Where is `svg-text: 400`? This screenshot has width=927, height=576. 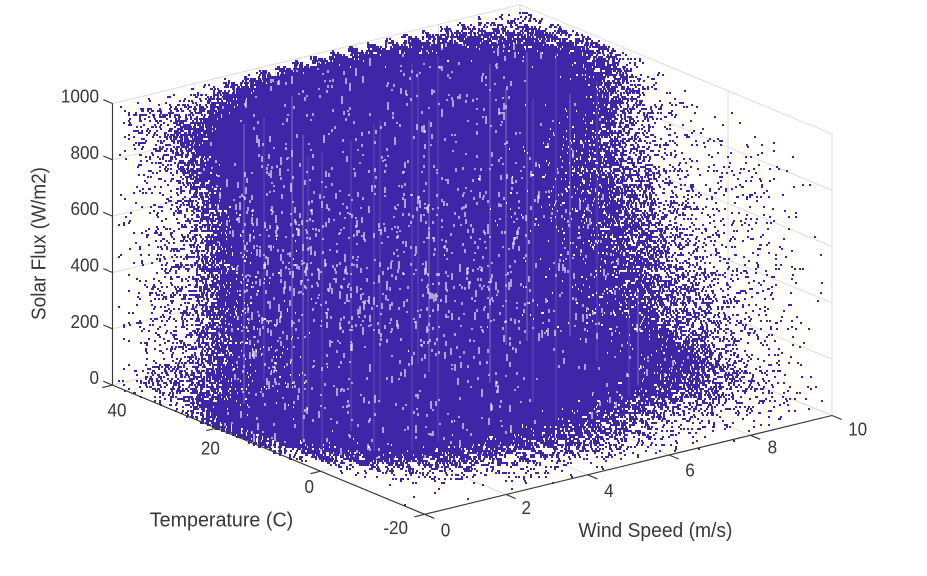 svg-text: 400 is located at coordinates (85, 265).